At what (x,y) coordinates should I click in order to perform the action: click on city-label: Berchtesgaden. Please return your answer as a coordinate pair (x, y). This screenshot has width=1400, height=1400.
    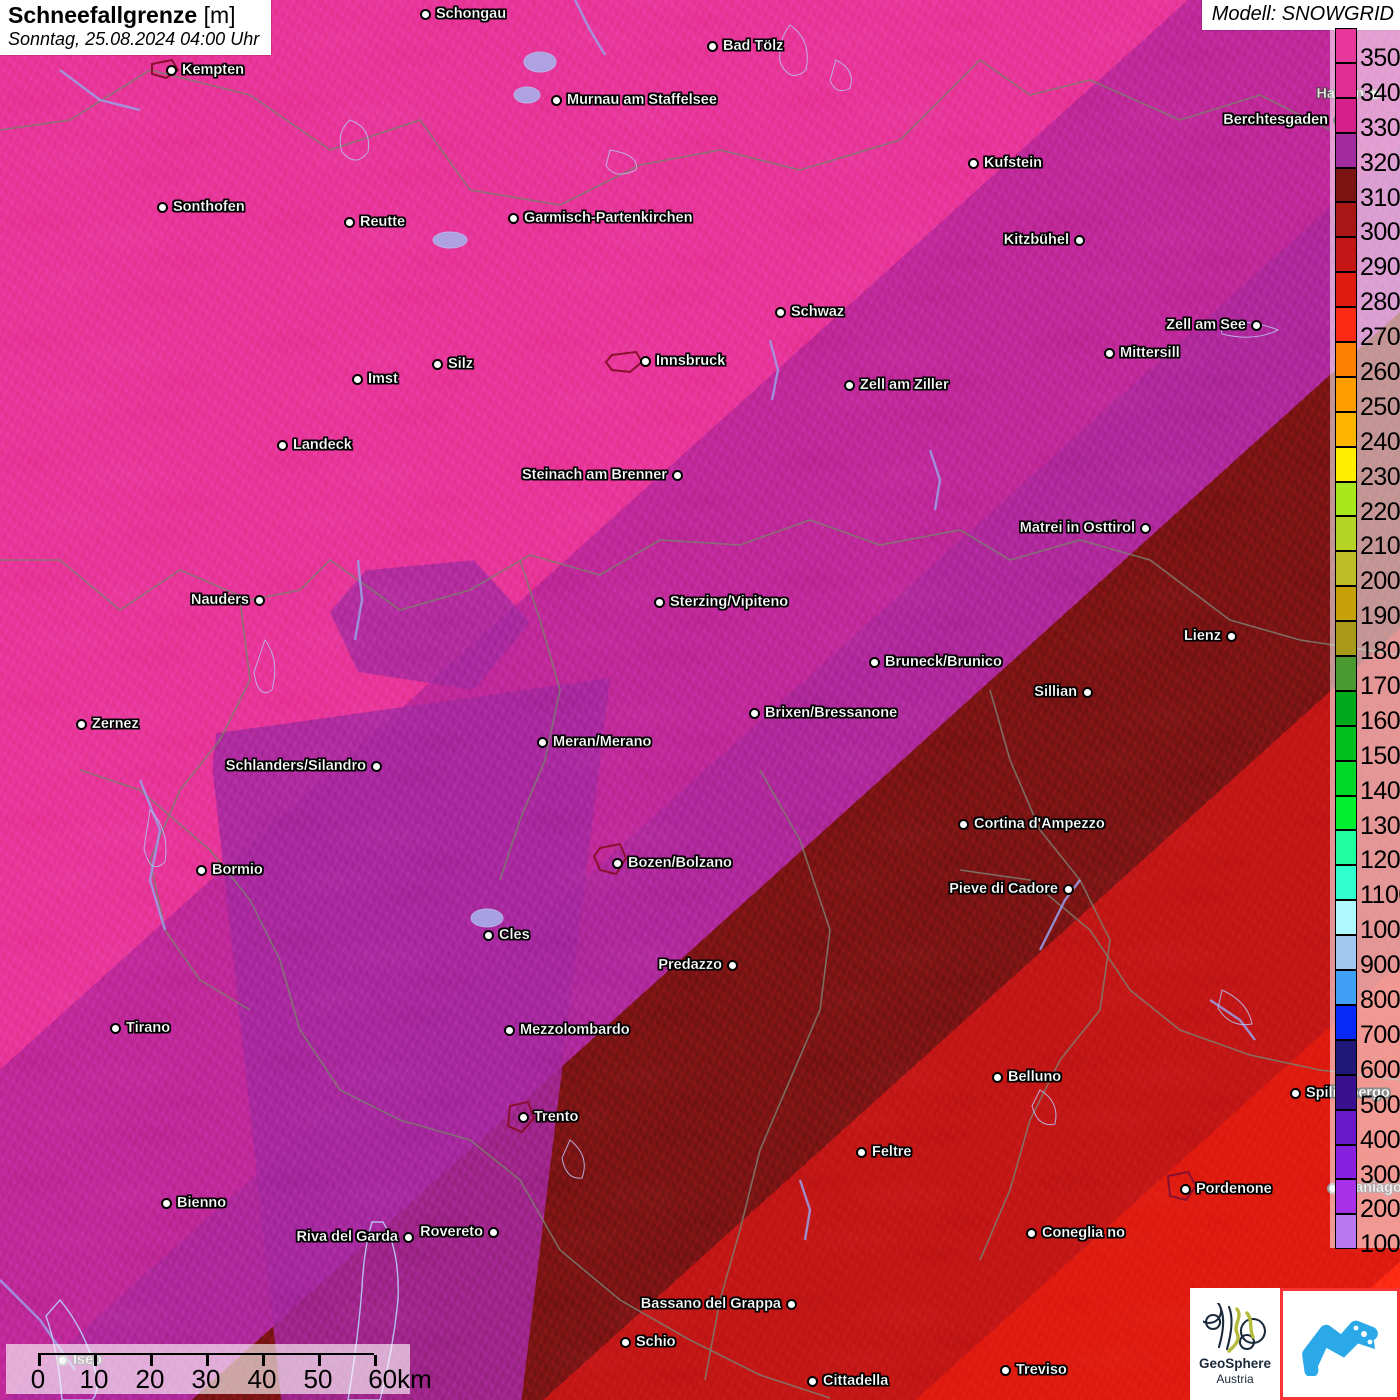
    Looking at the image, I should click on (1283, 120).